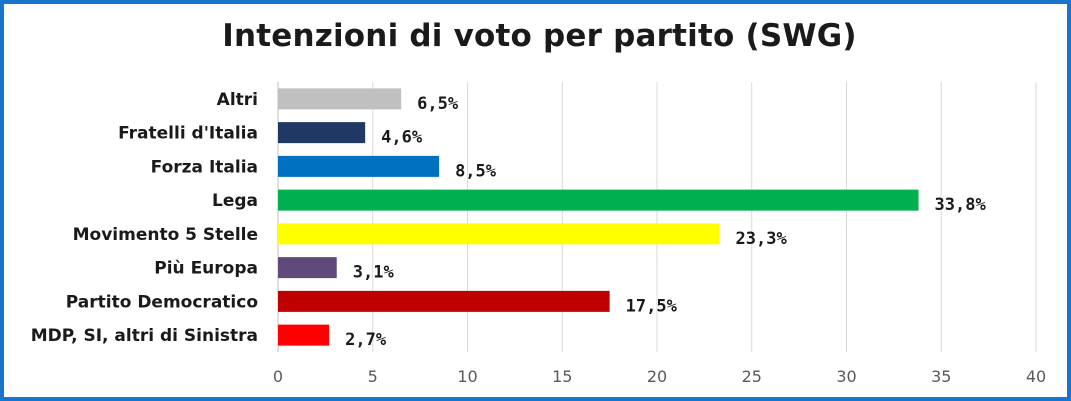 The image size is (1071, 401). Describe the element at coordinates (373, 376) in the screenshot. I see `x-tick-label: 5` at that location.